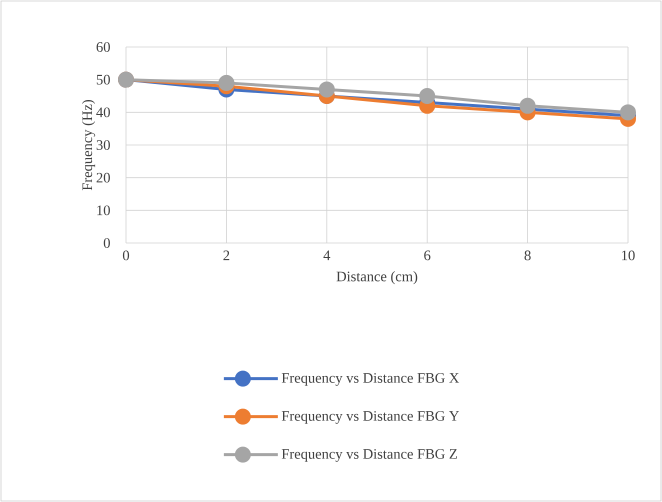 This screenshot has width=662, height=502. I want to click on legend-label: Frequency vs Distance FBG Z, so click(369, 455).